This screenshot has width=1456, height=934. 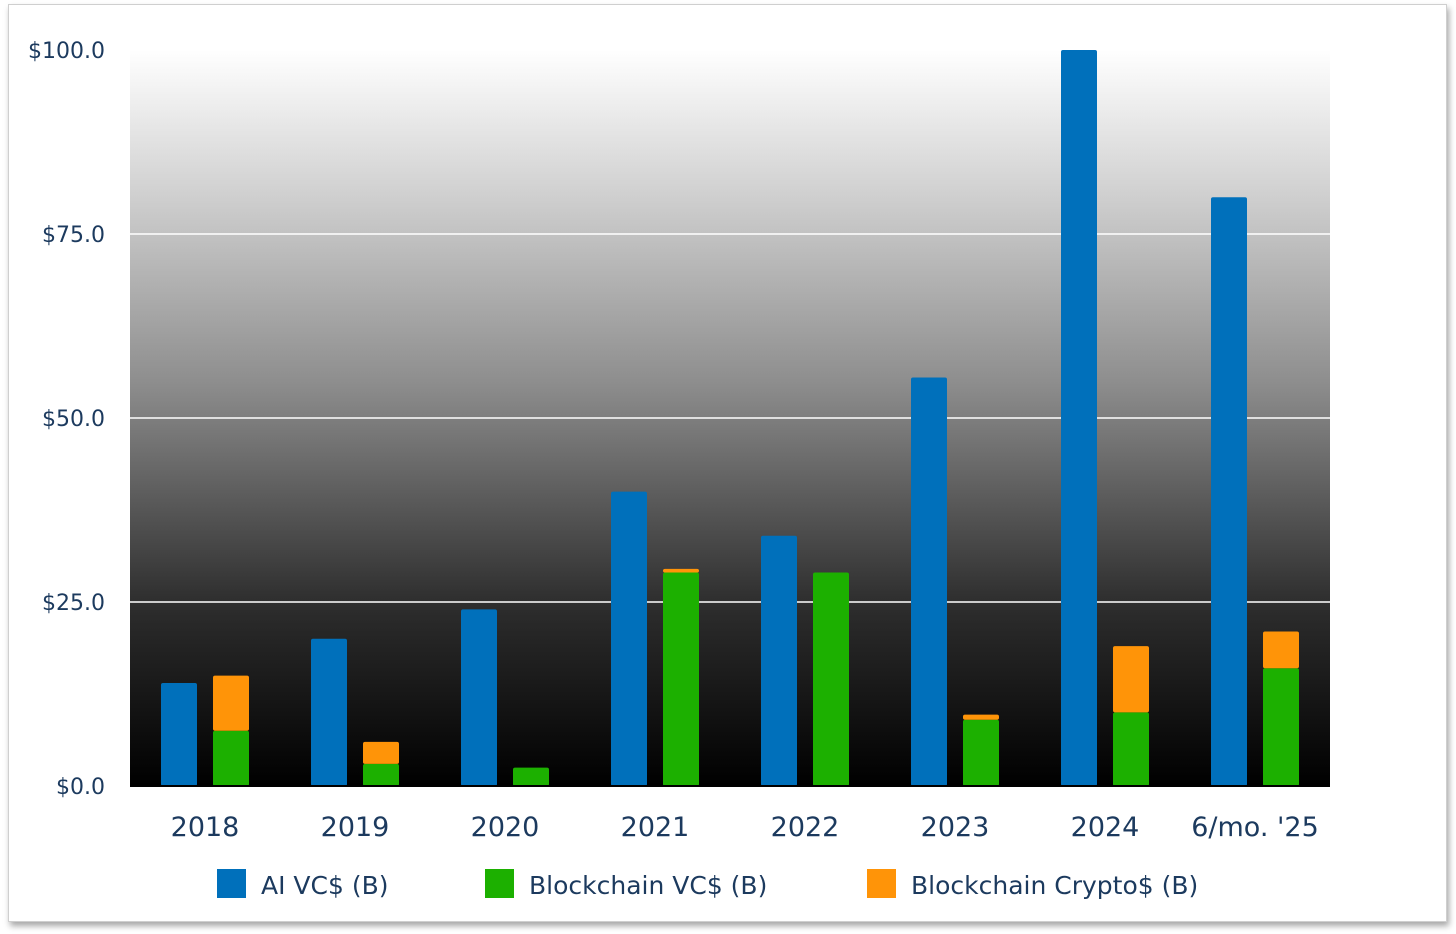 What do you see at coordinates (73, 419) in the screenshot?
I see `y-tick-label: $50.0` at bounding box center [73, 419].